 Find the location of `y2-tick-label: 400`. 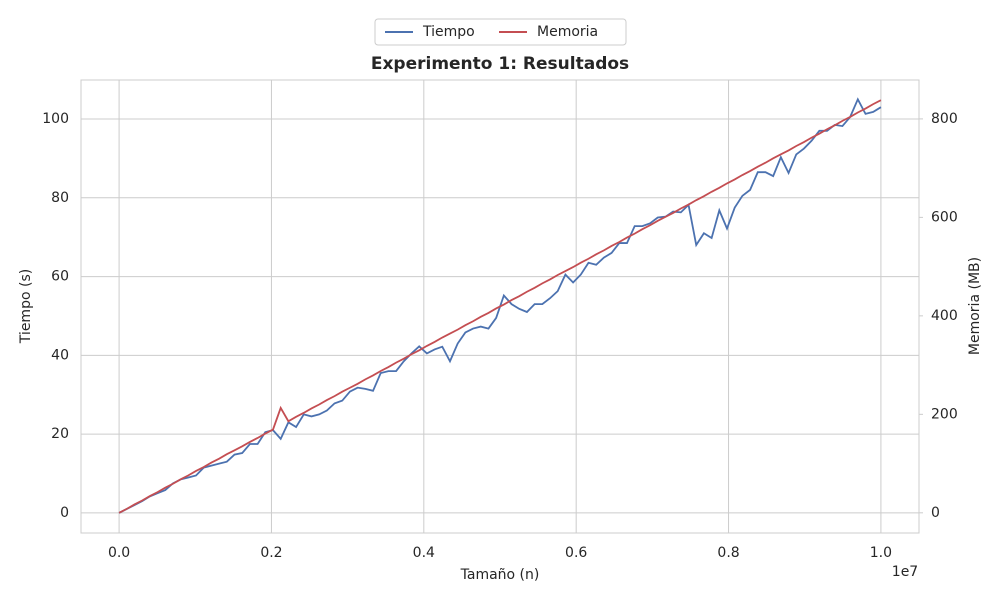

y2-tick-label: 400 is located at coordinates (944, 316).